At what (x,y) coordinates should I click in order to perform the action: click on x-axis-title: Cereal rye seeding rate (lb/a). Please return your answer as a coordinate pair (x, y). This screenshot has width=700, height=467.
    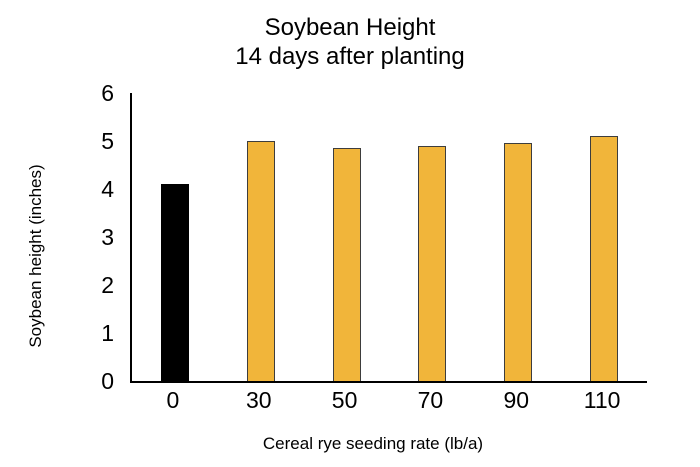
    Looking at the image, I should click on (373, 443).